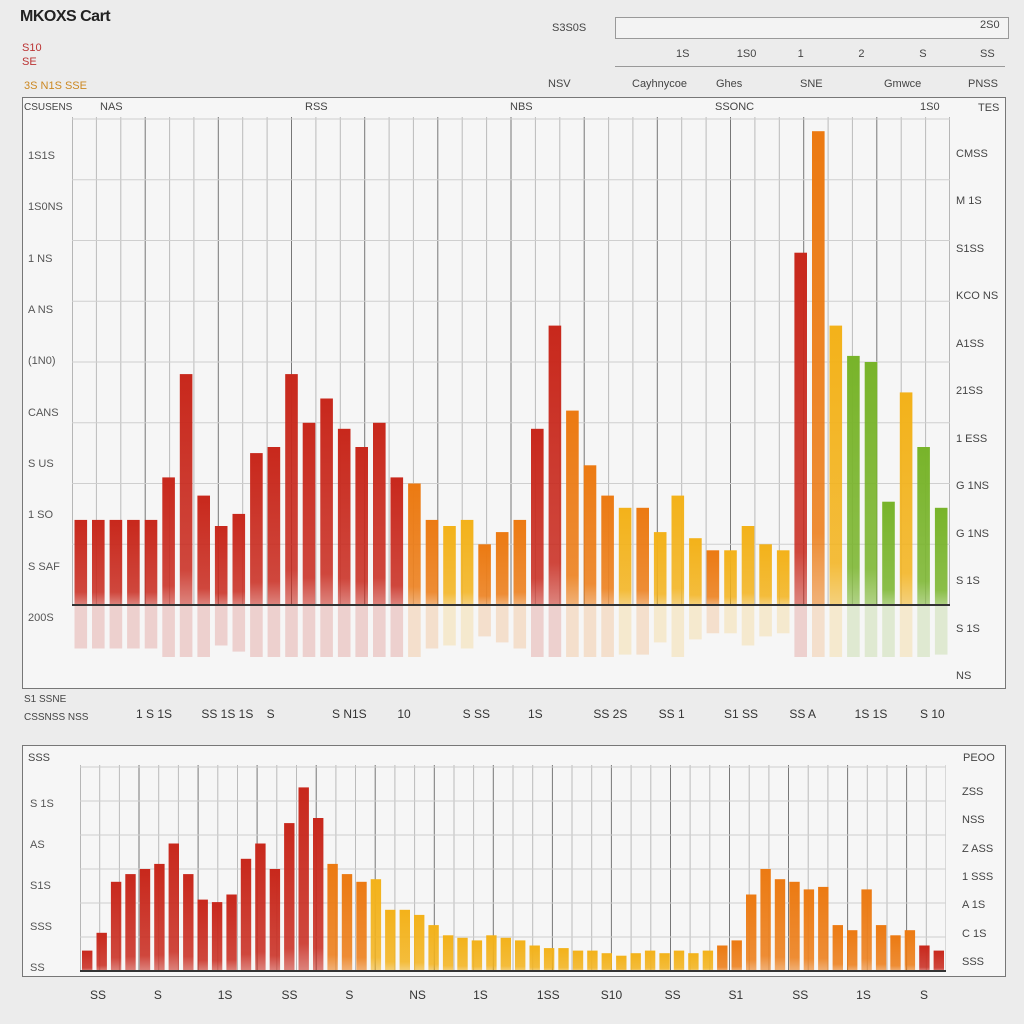 The image size is (1024, 1024). Describe the element at coordinates (316, 107) in the screenshot. I see `panel1-top-label: RSS` at that location.